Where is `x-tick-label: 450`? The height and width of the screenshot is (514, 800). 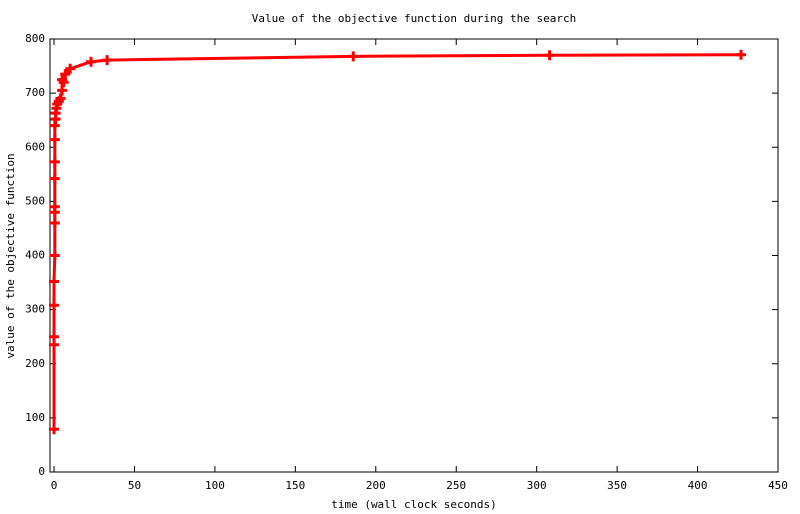 x-tick-label: 450 is located at coordinates (778, 485).